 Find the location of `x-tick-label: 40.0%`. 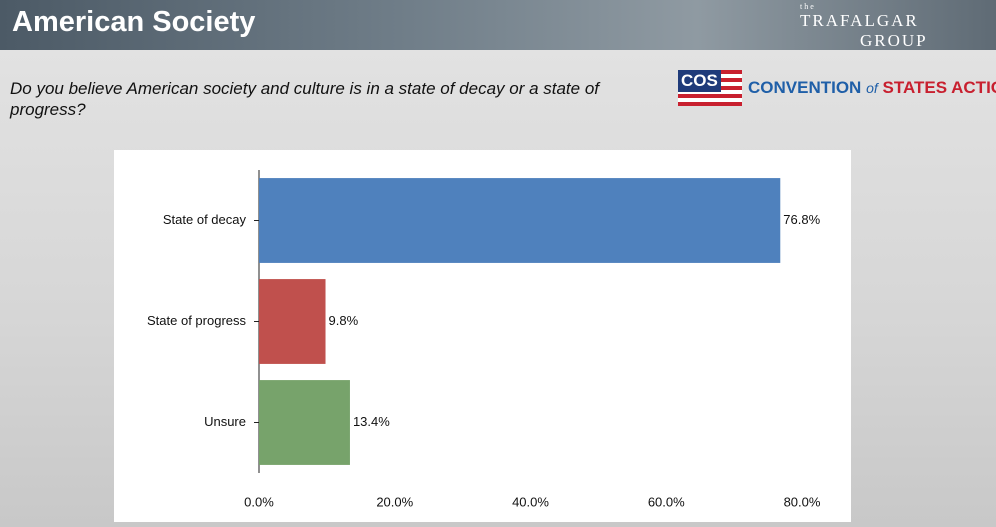

x-tick-label: 40.0% is located at coordinates (530, 501).